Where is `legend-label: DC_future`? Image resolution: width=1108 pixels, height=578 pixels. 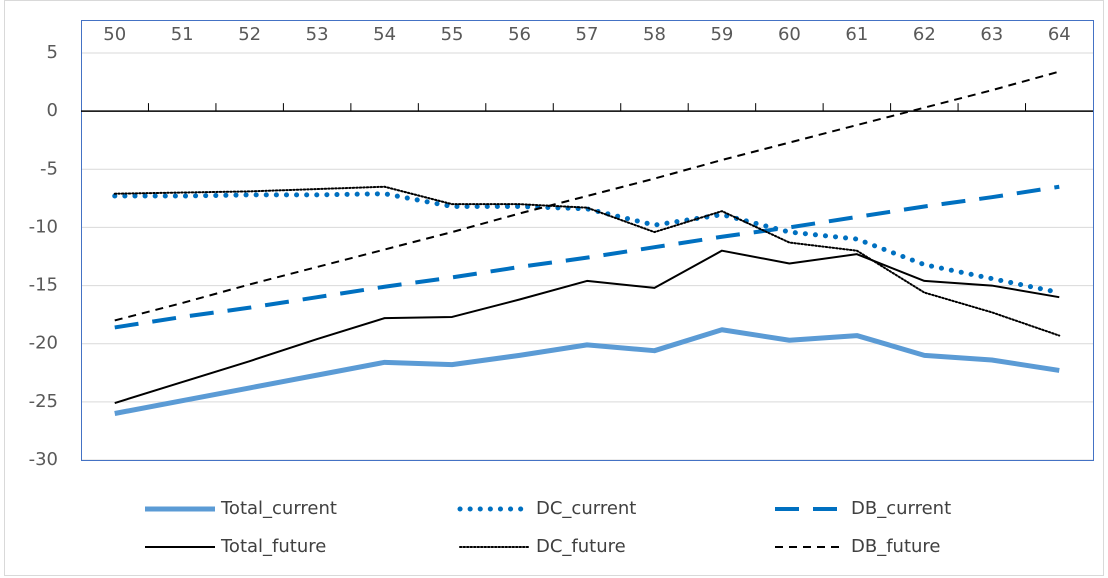 legend-label: DC_future is located at coordinates (581, 546).